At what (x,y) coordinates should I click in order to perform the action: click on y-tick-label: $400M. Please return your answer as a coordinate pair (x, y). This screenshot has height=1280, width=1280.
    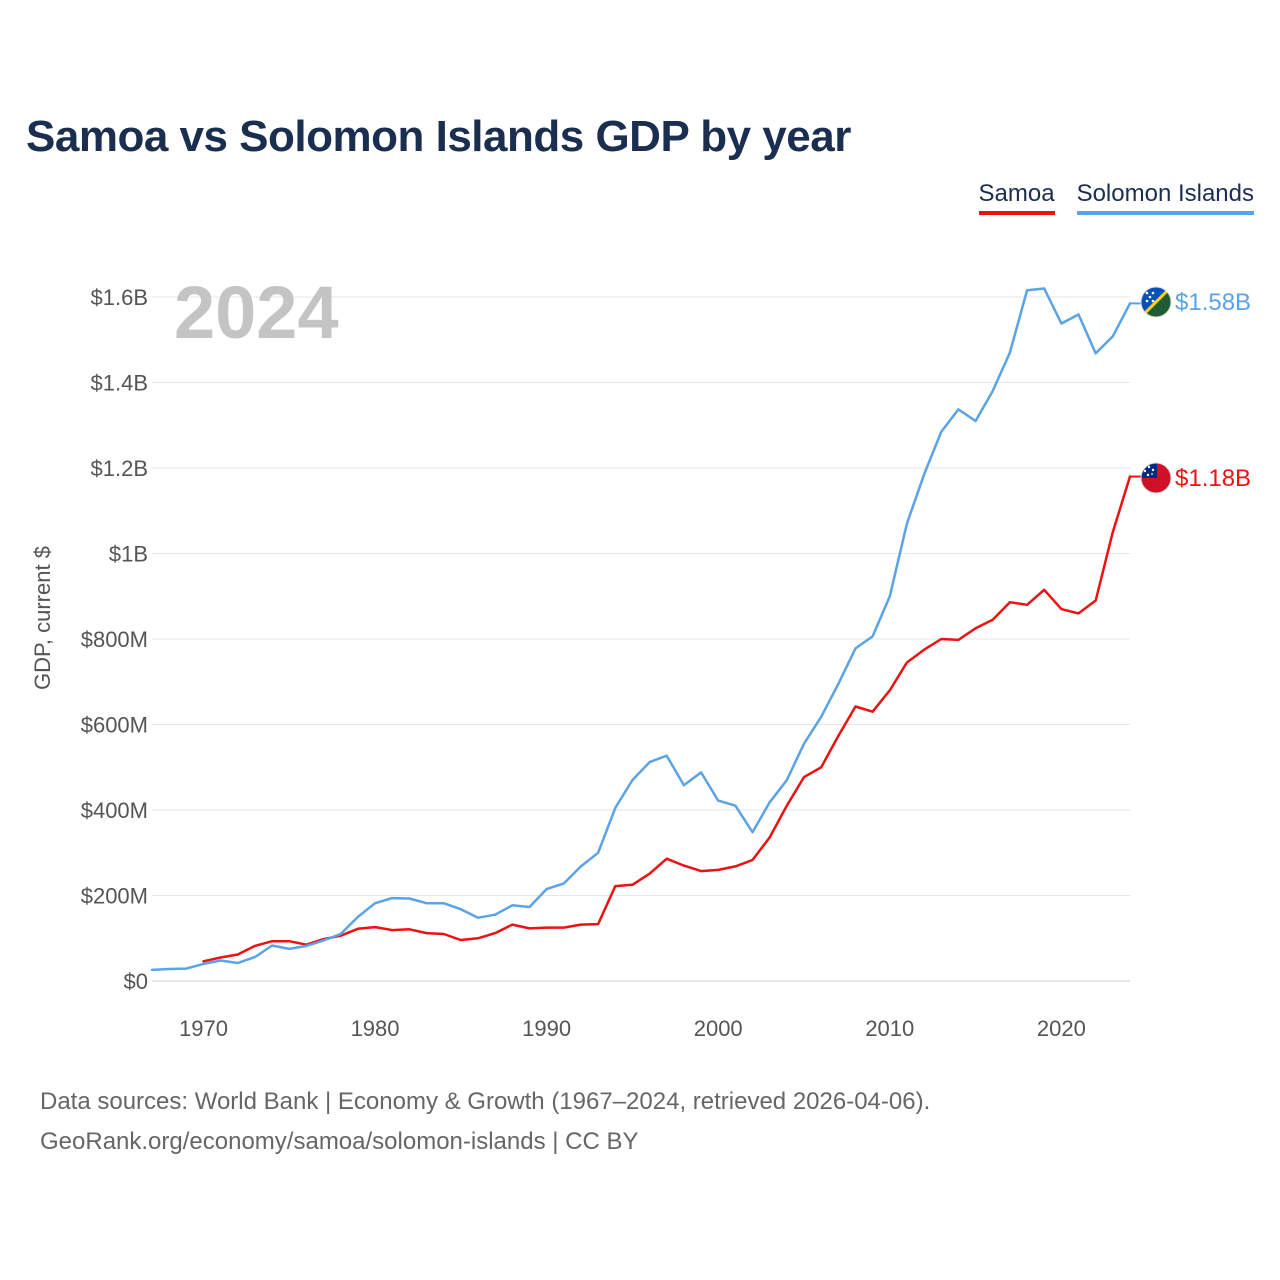
    Looking at the image, I should click on (114, 810).